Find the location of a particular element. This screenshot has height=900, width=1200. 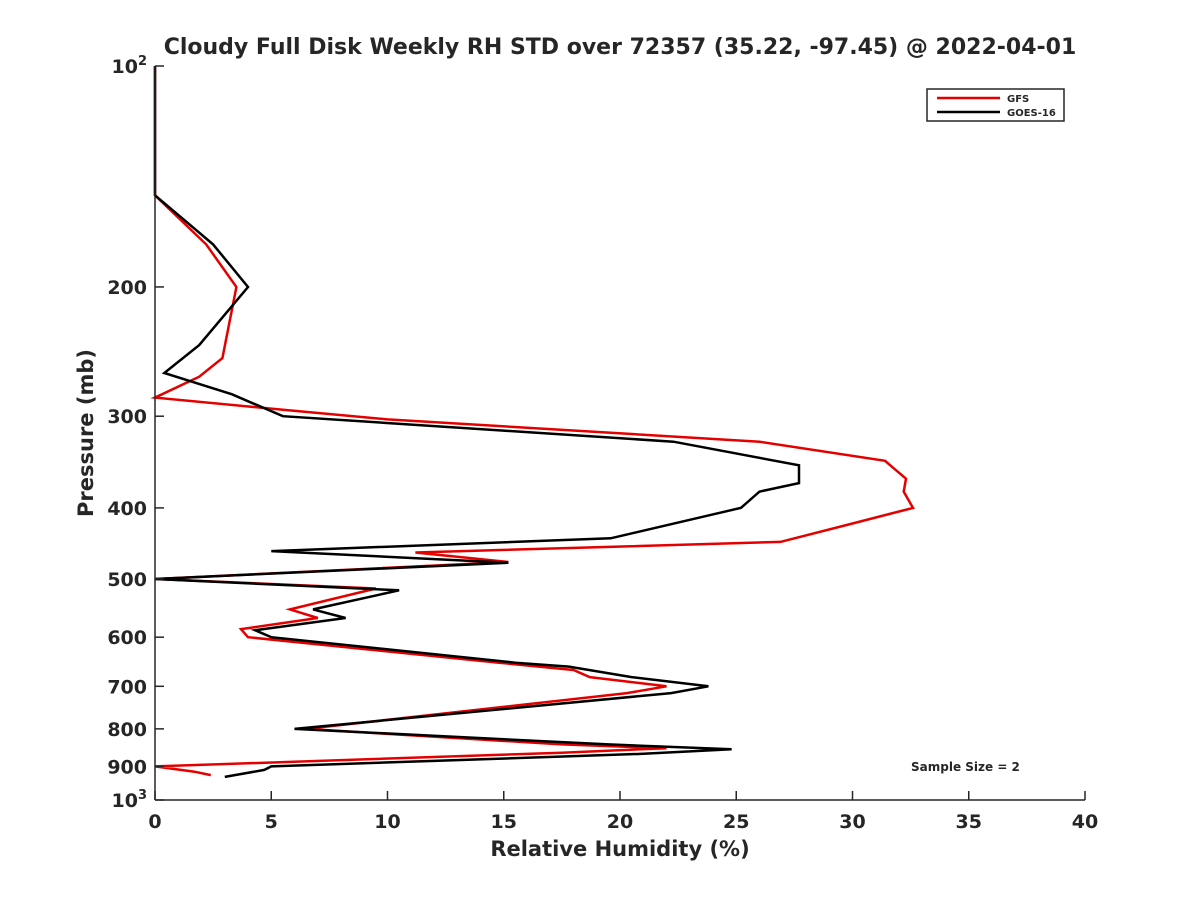

x-tick-label: 15 is located at coordinates (504, 822).